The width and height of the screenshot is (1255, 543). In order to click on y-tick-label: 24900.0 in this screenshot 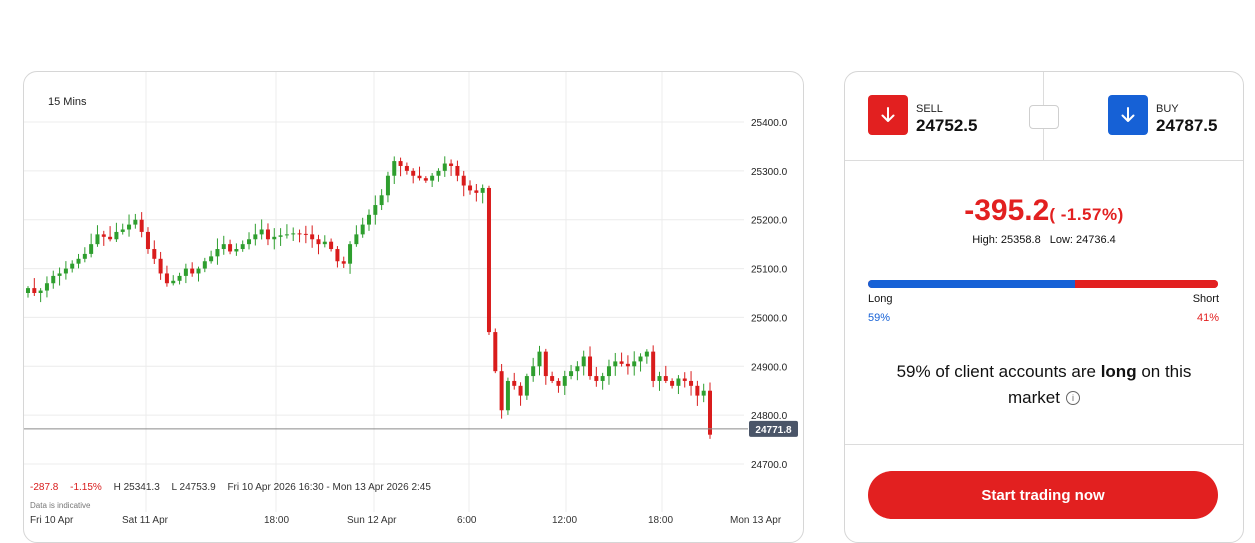, I will do `click(769, 367)`.